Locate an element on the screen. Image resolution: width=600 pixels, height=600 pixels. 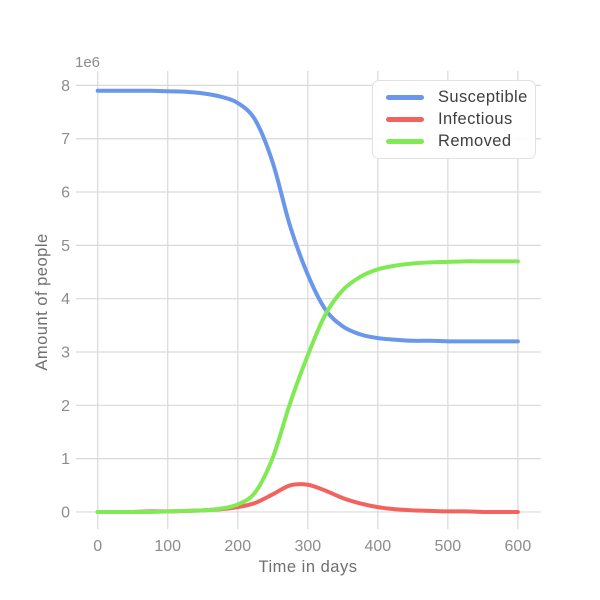
x-tick-label: 100 is located at coordinates (167, 546).